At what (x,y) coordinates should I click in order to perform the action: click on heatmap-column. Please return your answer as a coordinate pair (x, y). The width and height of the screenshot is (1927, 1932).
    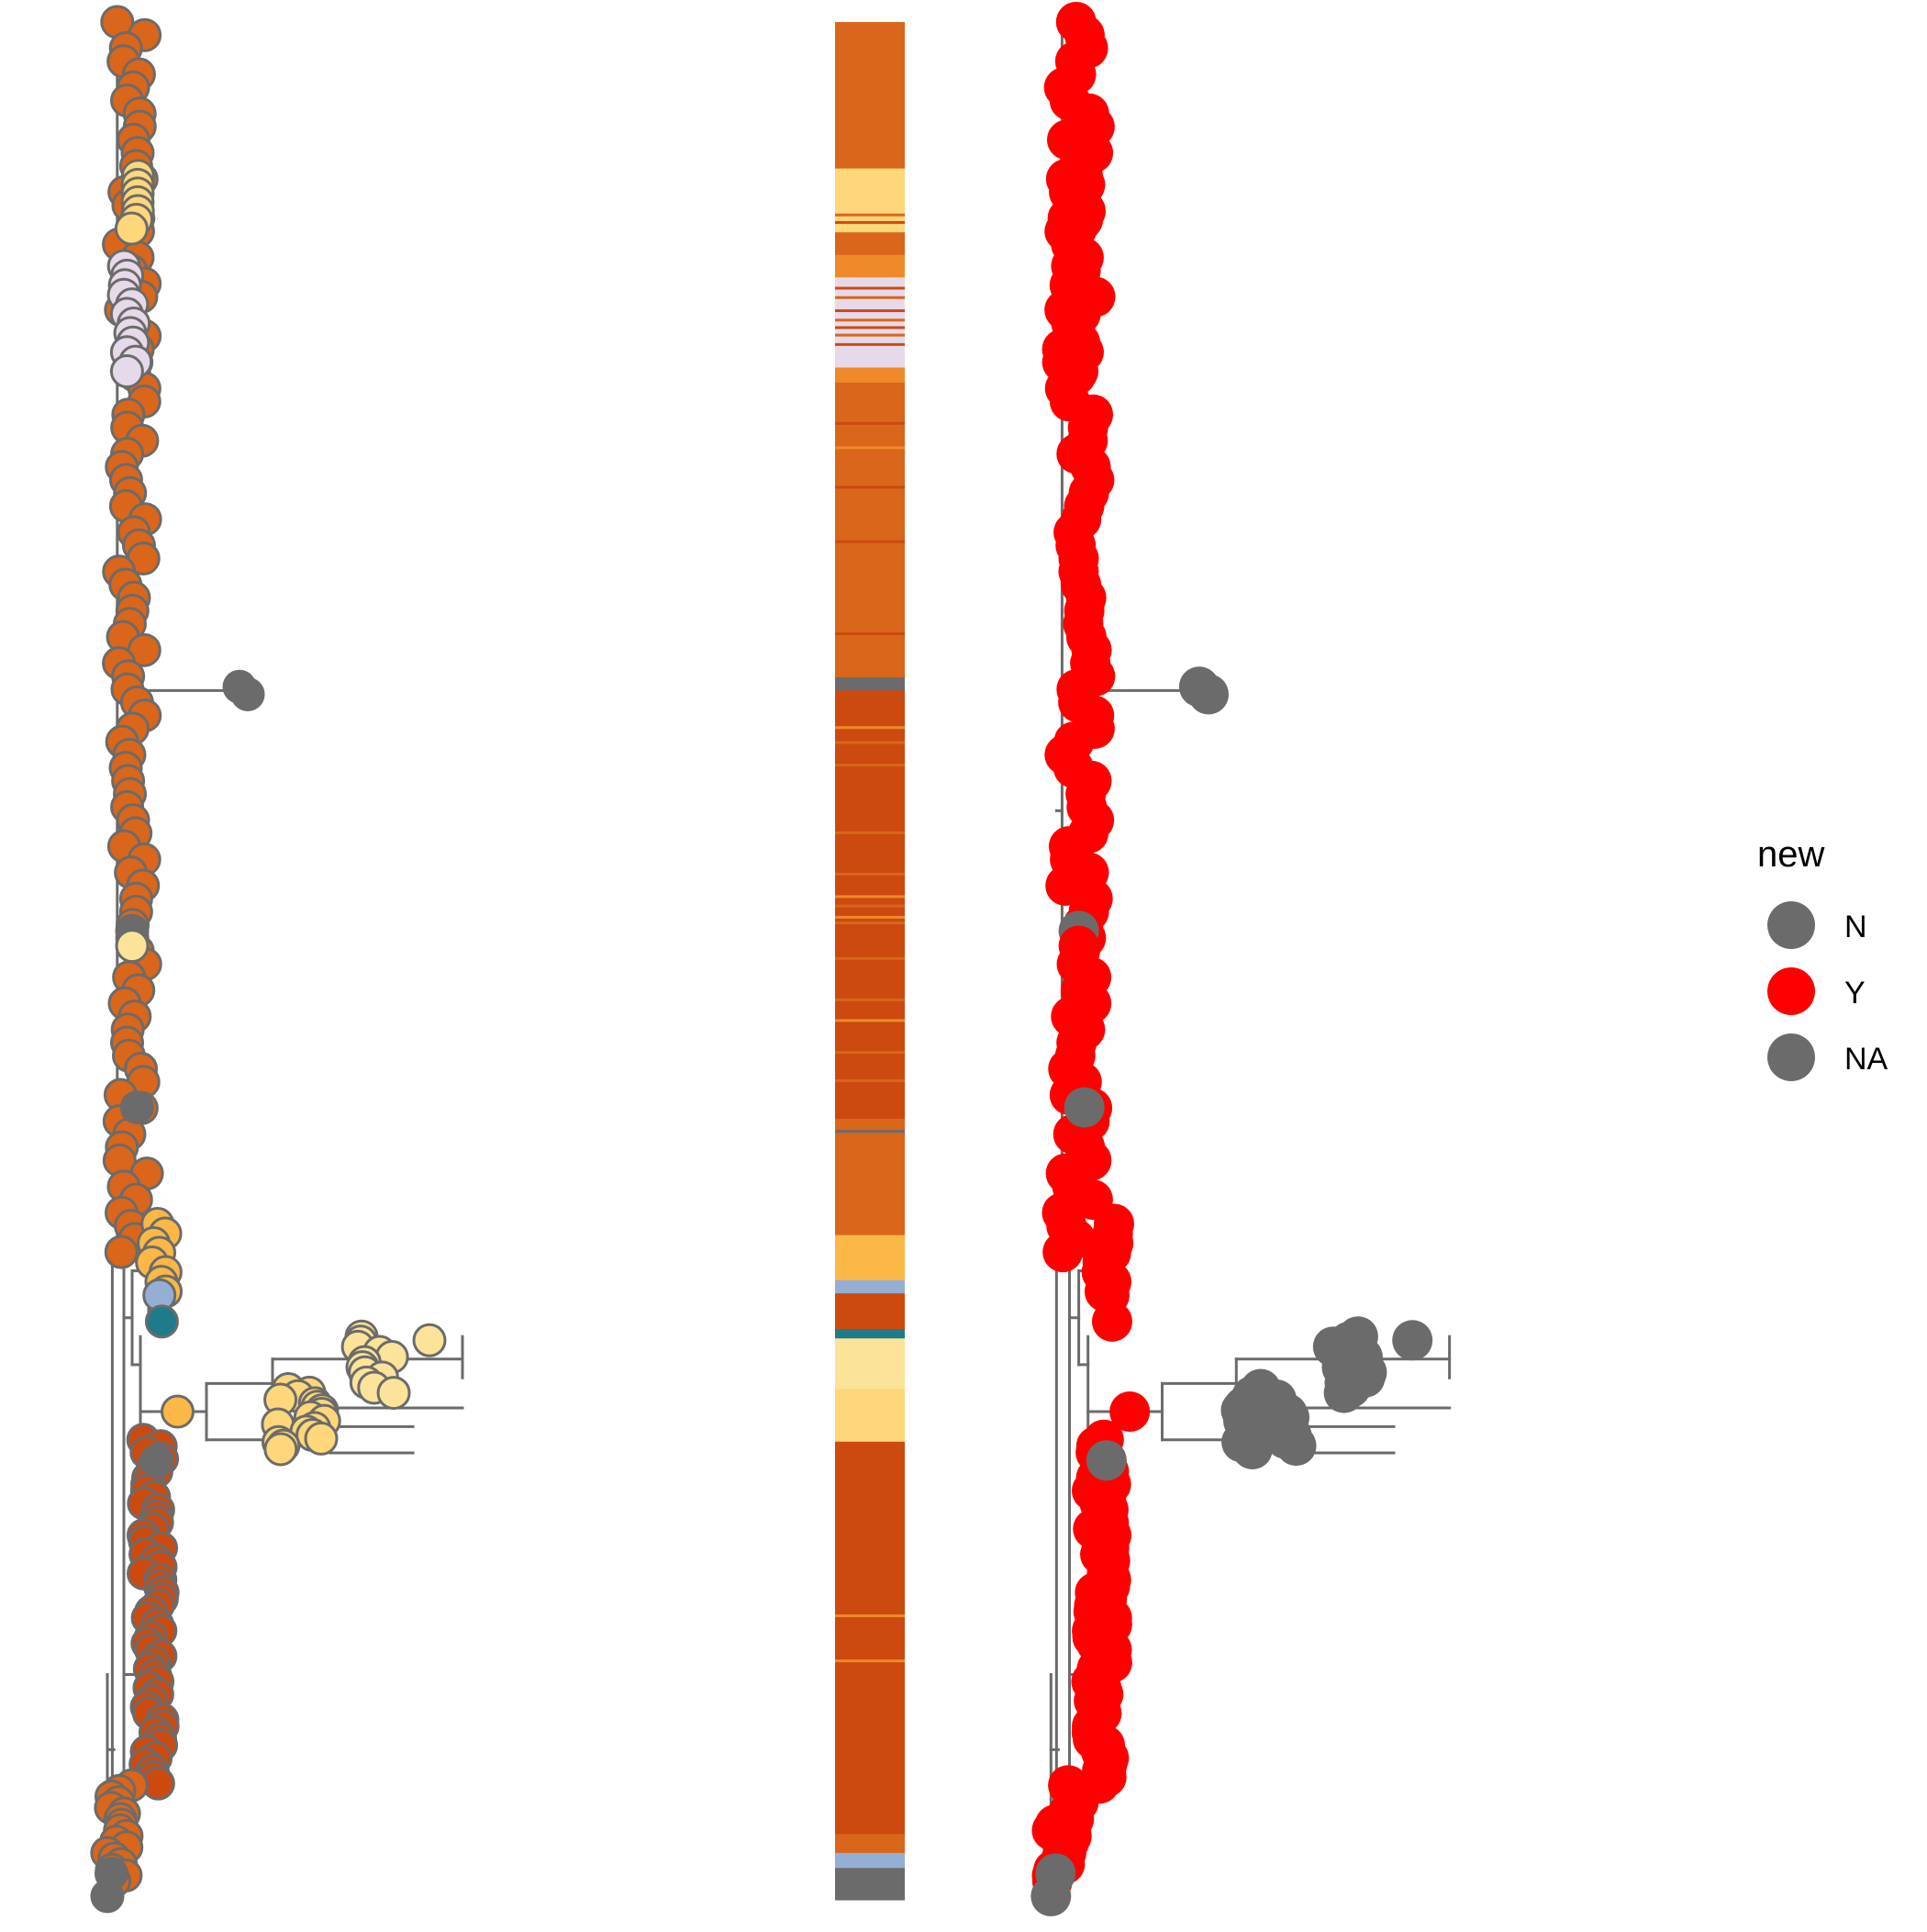
    Looking at the image, I should click on (870, 961).